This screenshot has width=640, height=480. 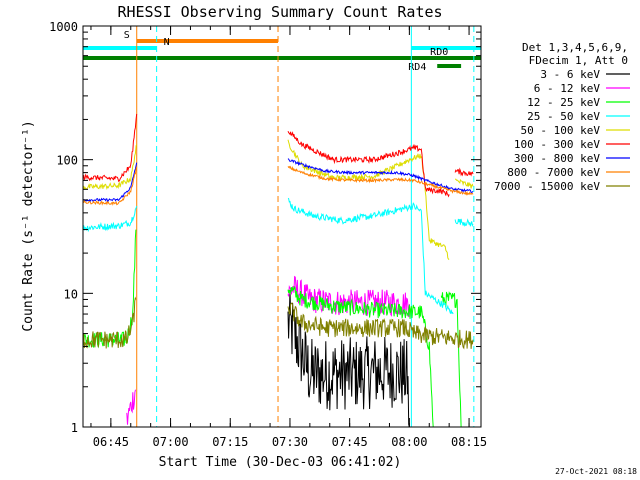 What do you see at coordinates (557, 158) in the screenshot?
I see `legend-label: 300 - 800 keV` at bounding box center [557, 158].